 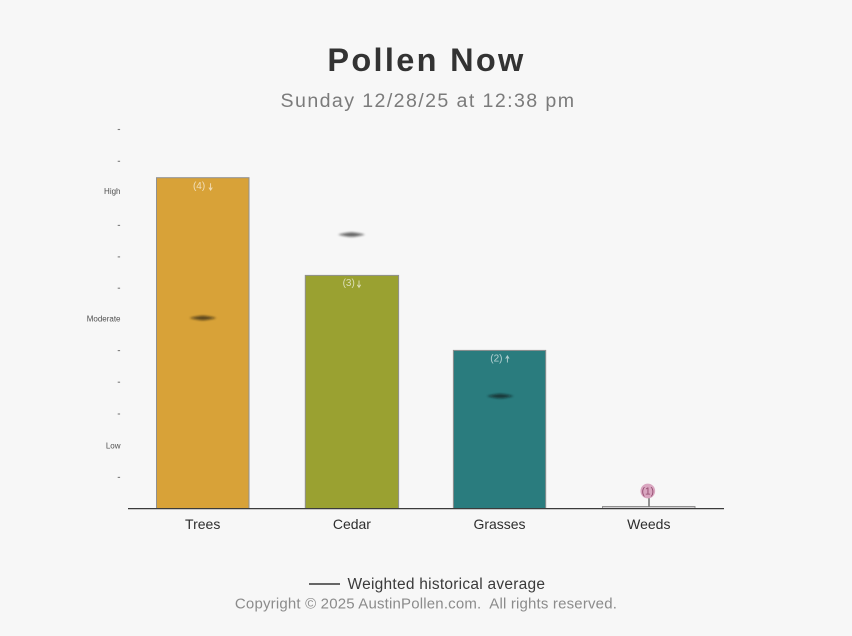 What do you see at coordinates (426, 60) in the screenshot?
I see `svg-text: Pollen Now` at bounding box center [426, 60].